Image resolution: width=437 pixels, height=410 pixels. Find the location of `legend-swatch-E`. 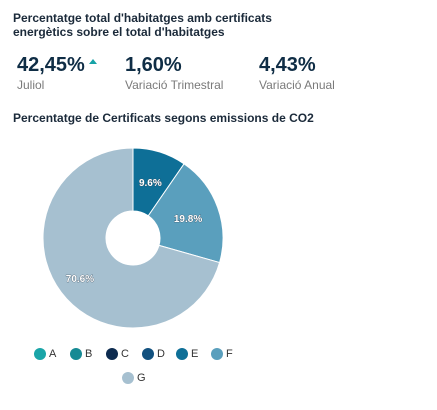

legend-swatch-E is located at coordinates (182, 354).